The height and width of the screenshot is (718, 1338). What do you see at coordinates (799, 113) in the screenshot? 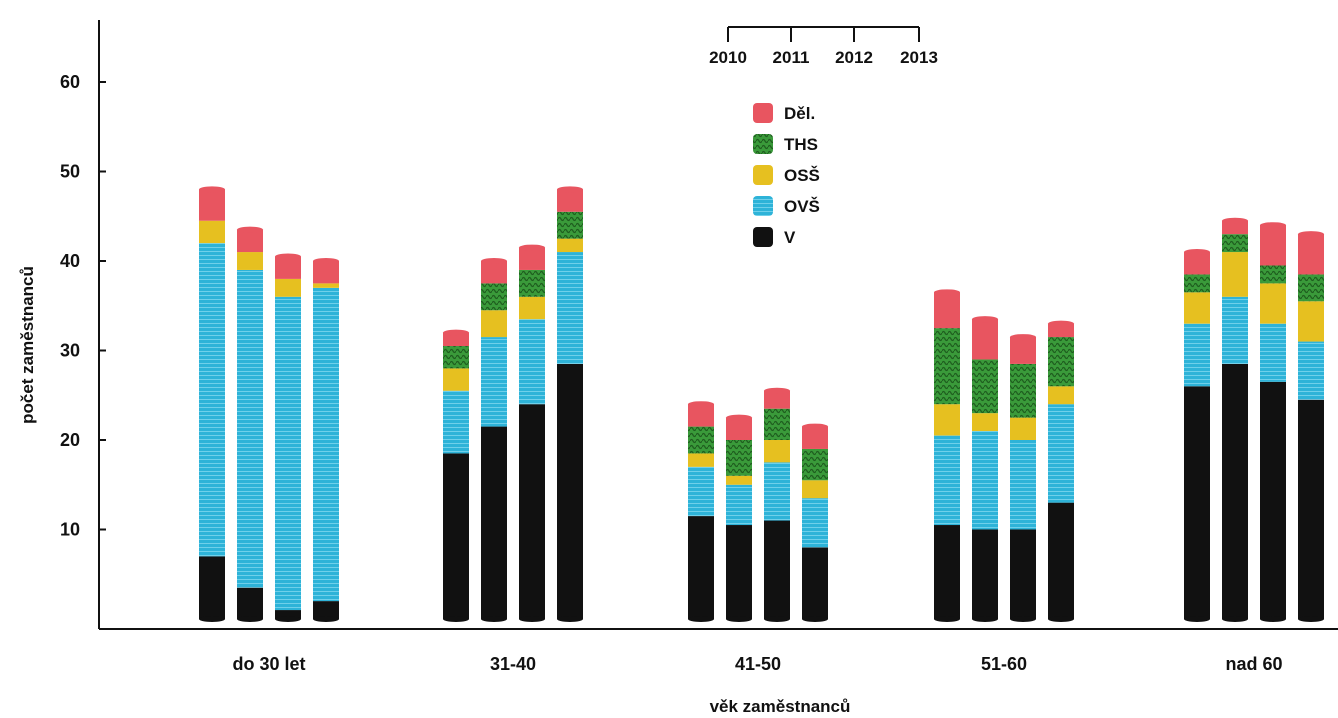
I see `legend-label: Děl.` at bounding box center [799, 113].